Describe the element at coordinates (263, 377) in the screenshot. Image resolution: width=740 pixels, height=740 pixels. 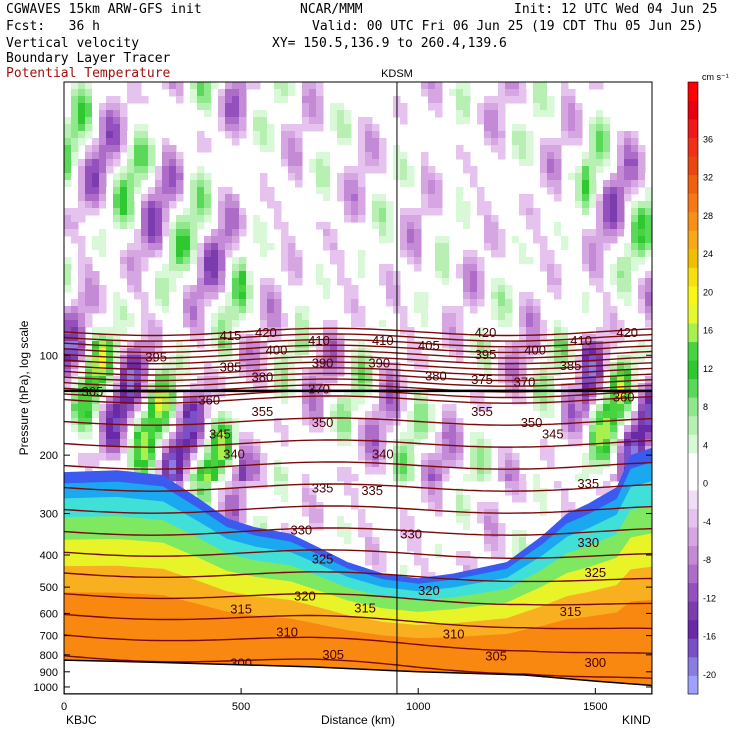
I see `isentrope-label: 380` at that location.